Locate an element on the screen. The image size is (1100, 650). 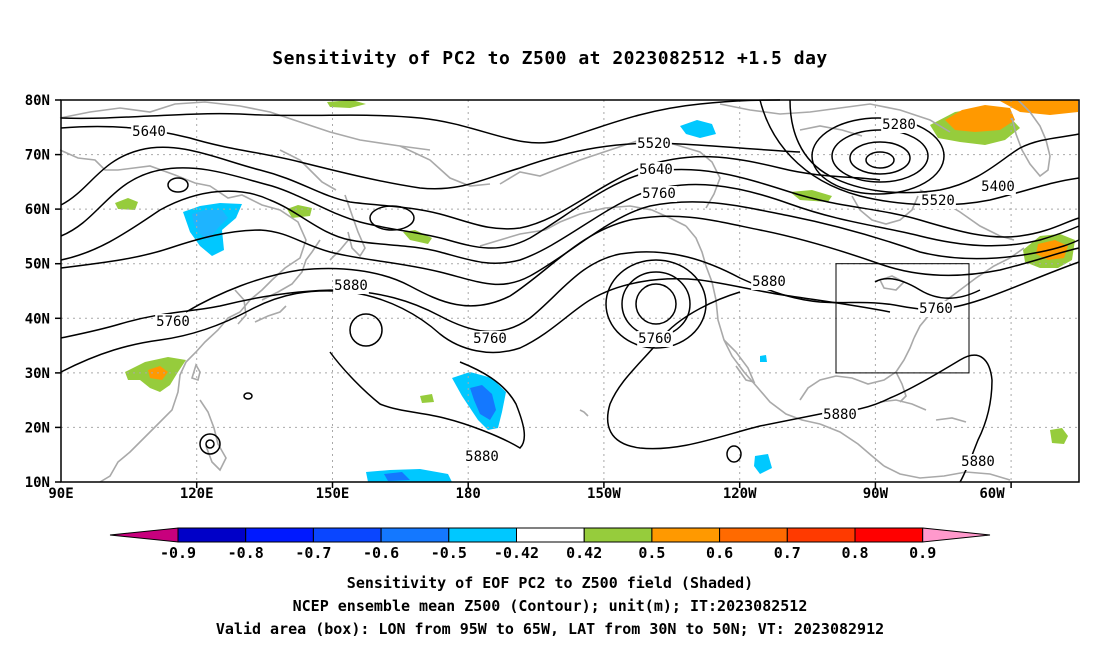
colorbar-label: 0.7 is located at coordinates (787, 553).